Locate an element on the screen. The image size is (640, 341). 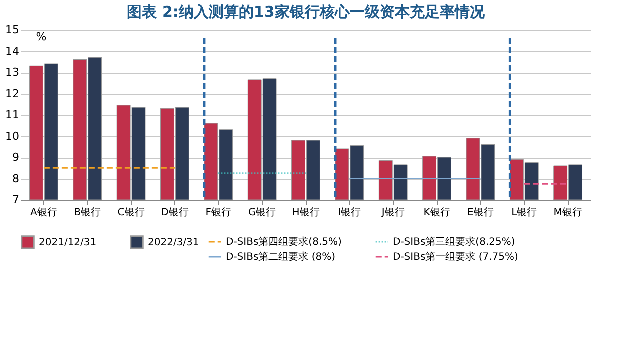
y-tick-label: 7 is located at coordinates (16, 200).